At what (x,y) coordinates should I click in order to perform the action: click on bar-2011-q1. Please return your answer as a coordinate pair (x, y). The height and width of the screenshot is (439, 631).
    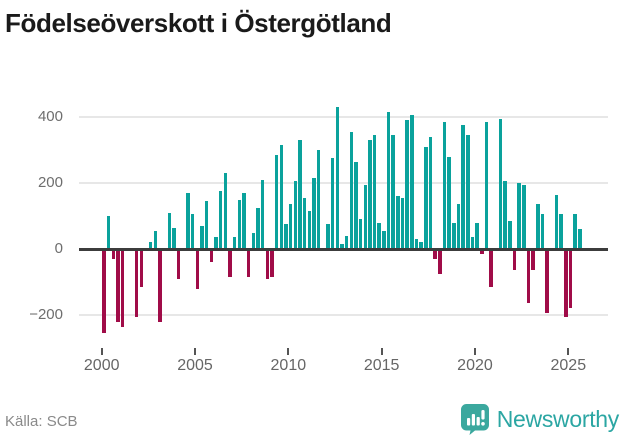
    Looking at the image, I should click on (309, 230).